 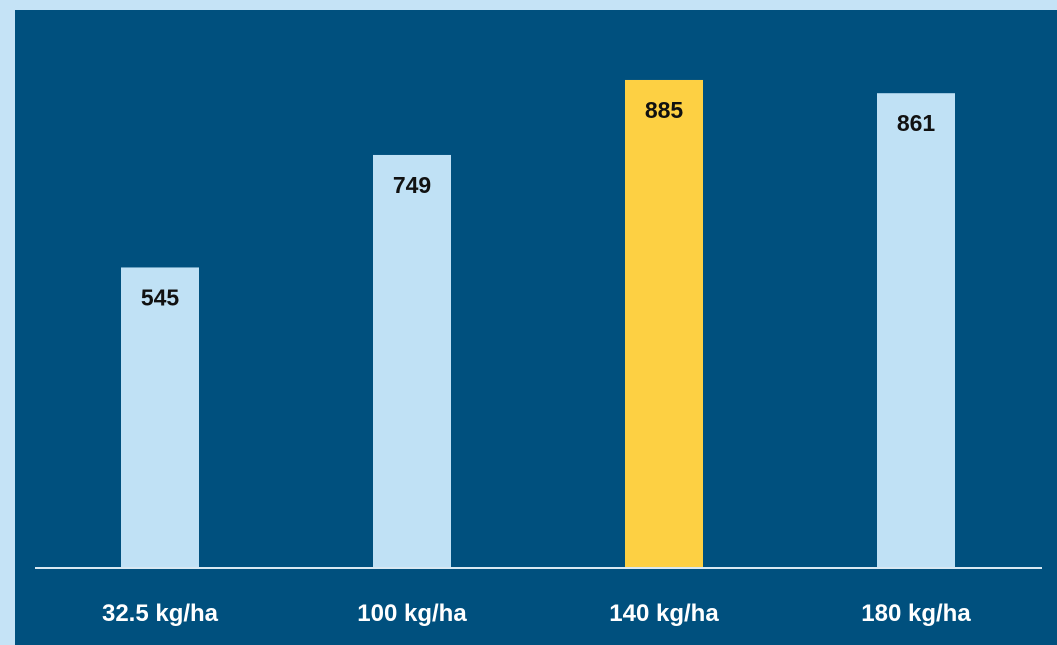 I want to click on value-label-2: 749, so click(x=412, y=185).